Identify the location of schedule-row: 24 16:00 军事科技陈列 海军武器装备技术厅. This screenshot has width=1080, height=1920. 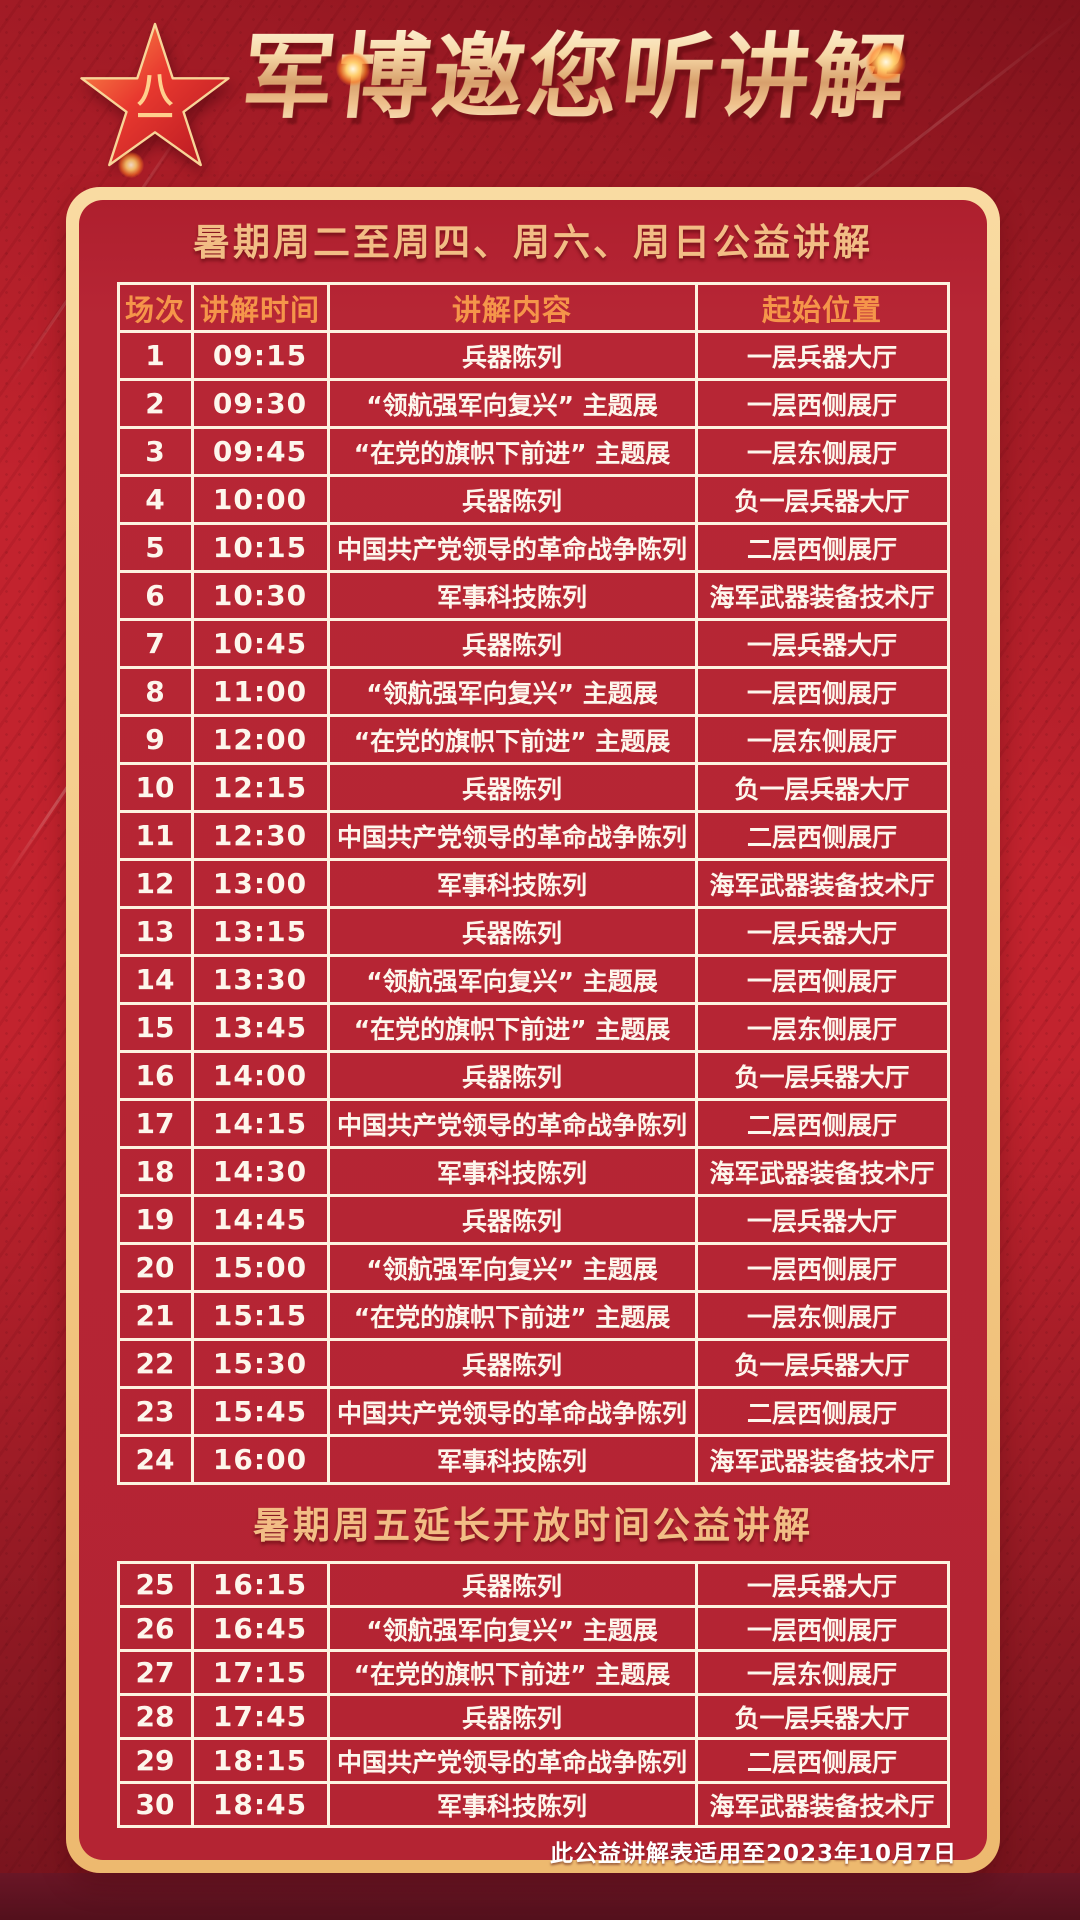
(533, 1459).